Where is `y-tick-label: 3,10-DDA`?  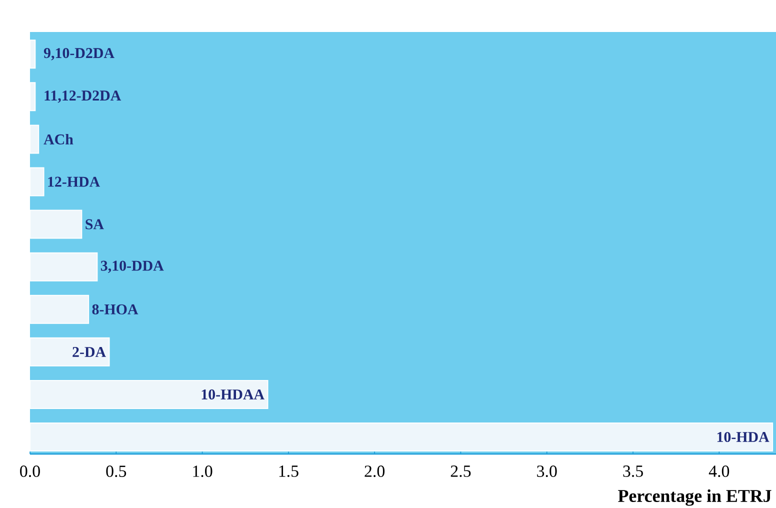
y-tick-label: 3,10-DDA is located at coordinates (132, 266).